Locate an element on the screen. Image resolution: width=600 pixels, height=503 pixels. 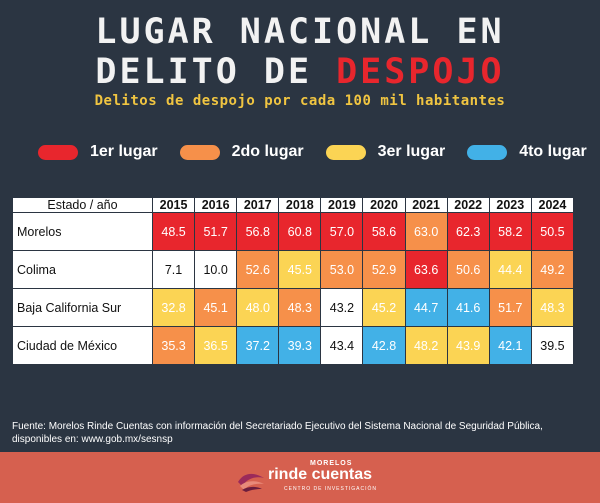
value-cell: 44.7 is located at coordinates (426, 307).